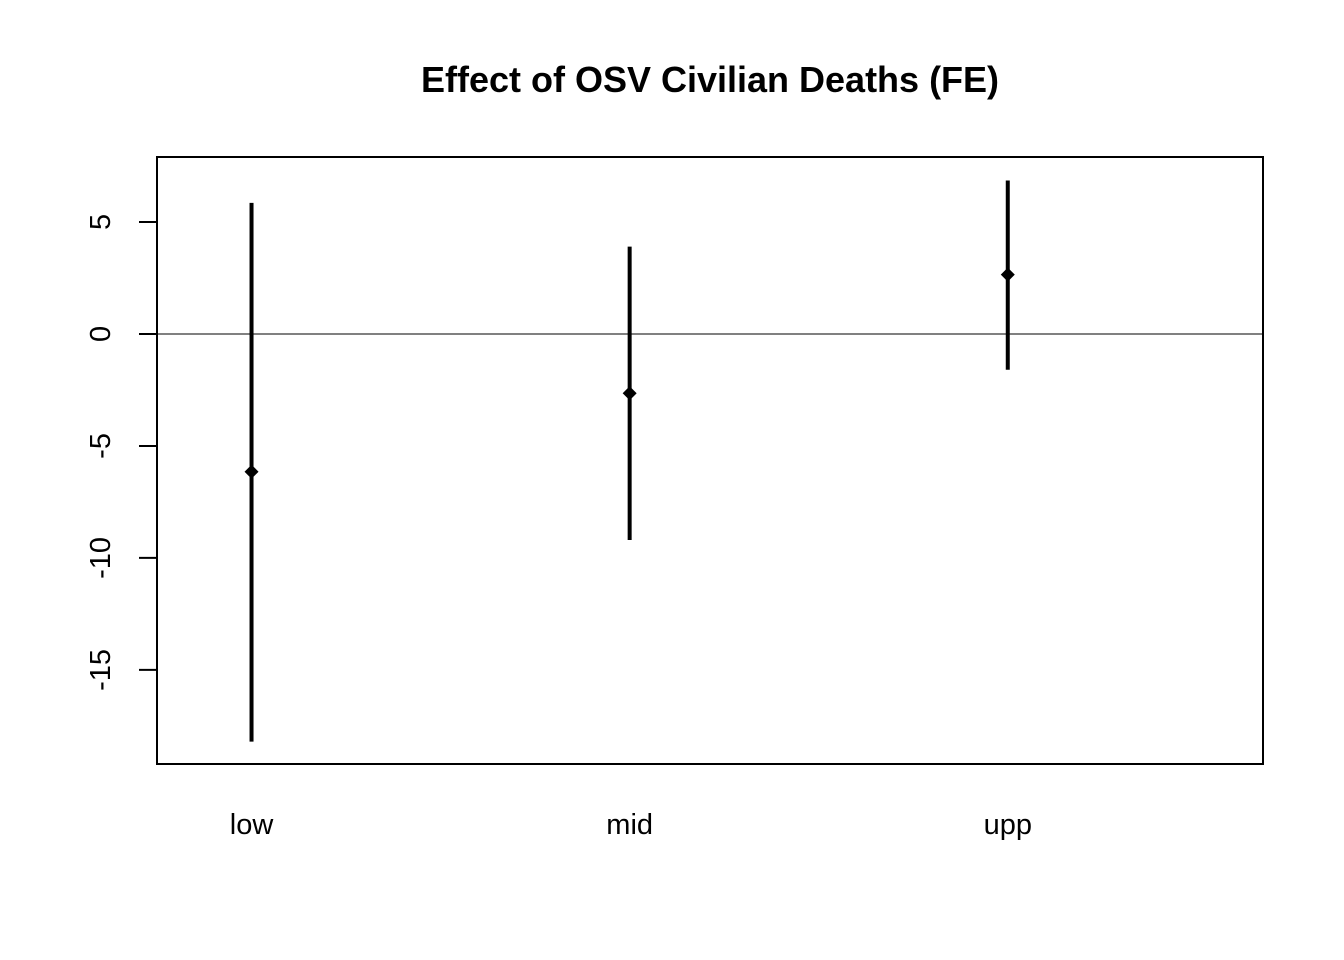 The width and height of the screenshot is (1344, 960). I want to click on point-estimate-mid, so click(629, 393).